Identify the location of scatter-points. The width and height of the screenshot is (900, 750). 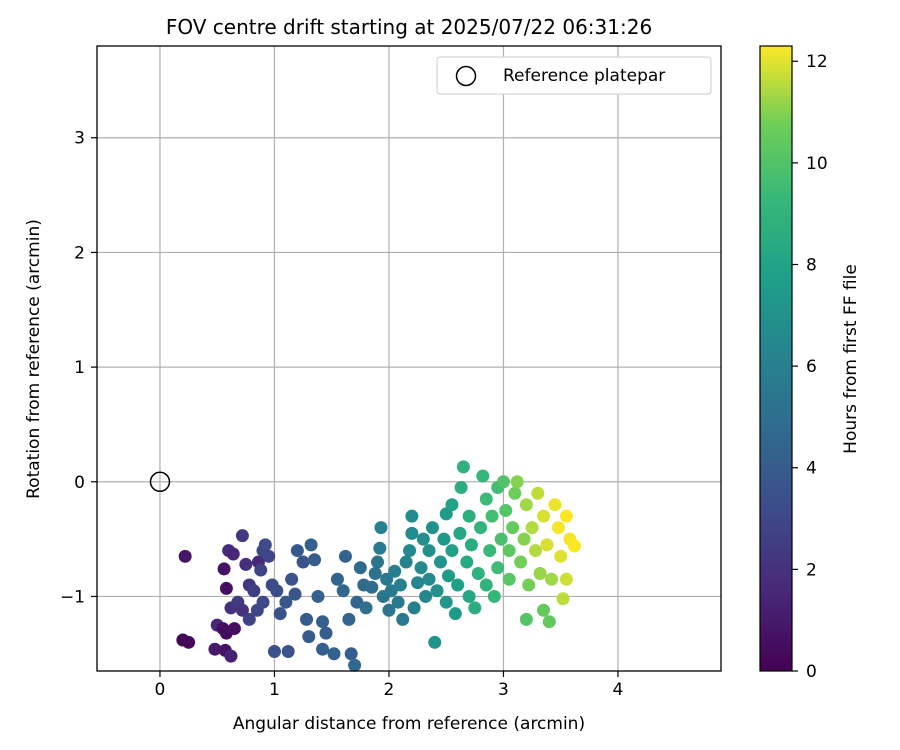
(378, 566).